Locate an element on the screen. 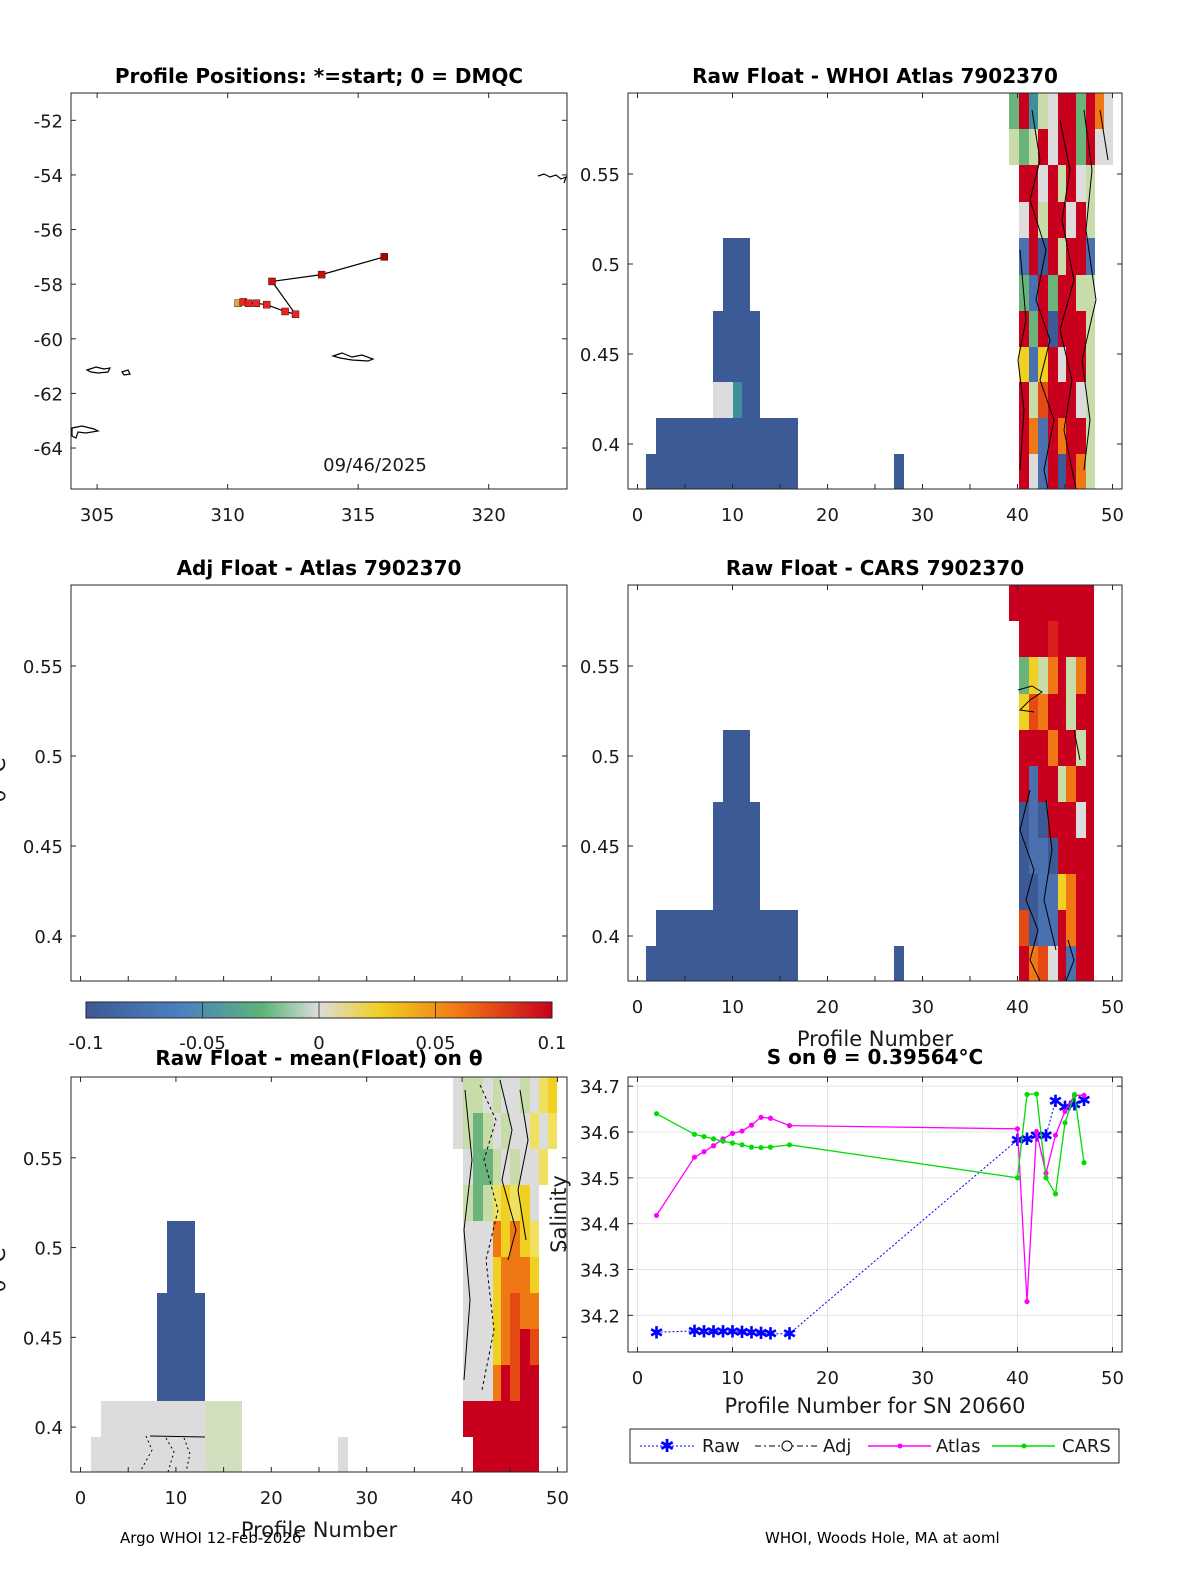 The width and height of the screenshot is (1200, 1575). salinity-axes-box is located at coordinates (875, 1214).